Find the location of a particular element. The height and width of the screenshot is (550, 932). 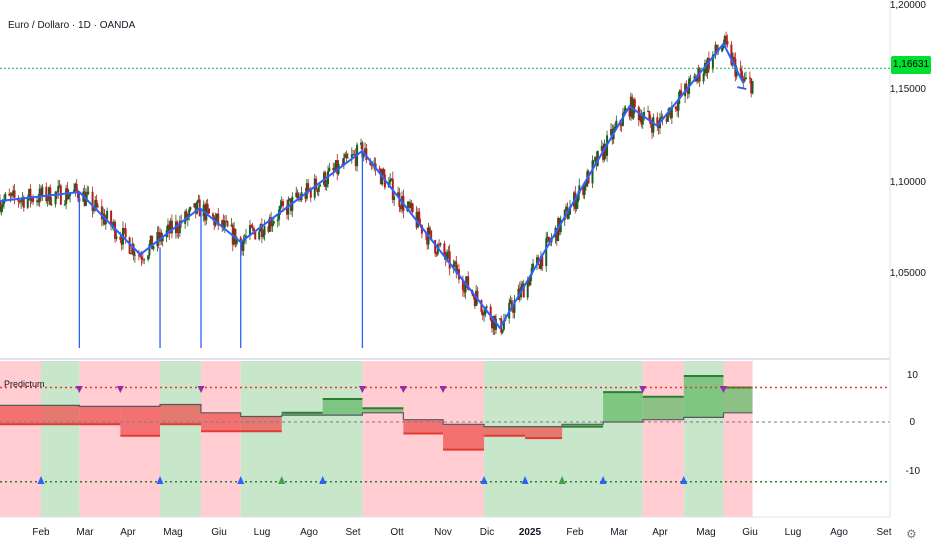

time-axis-label: Giu is located at coordinates (219, 532).